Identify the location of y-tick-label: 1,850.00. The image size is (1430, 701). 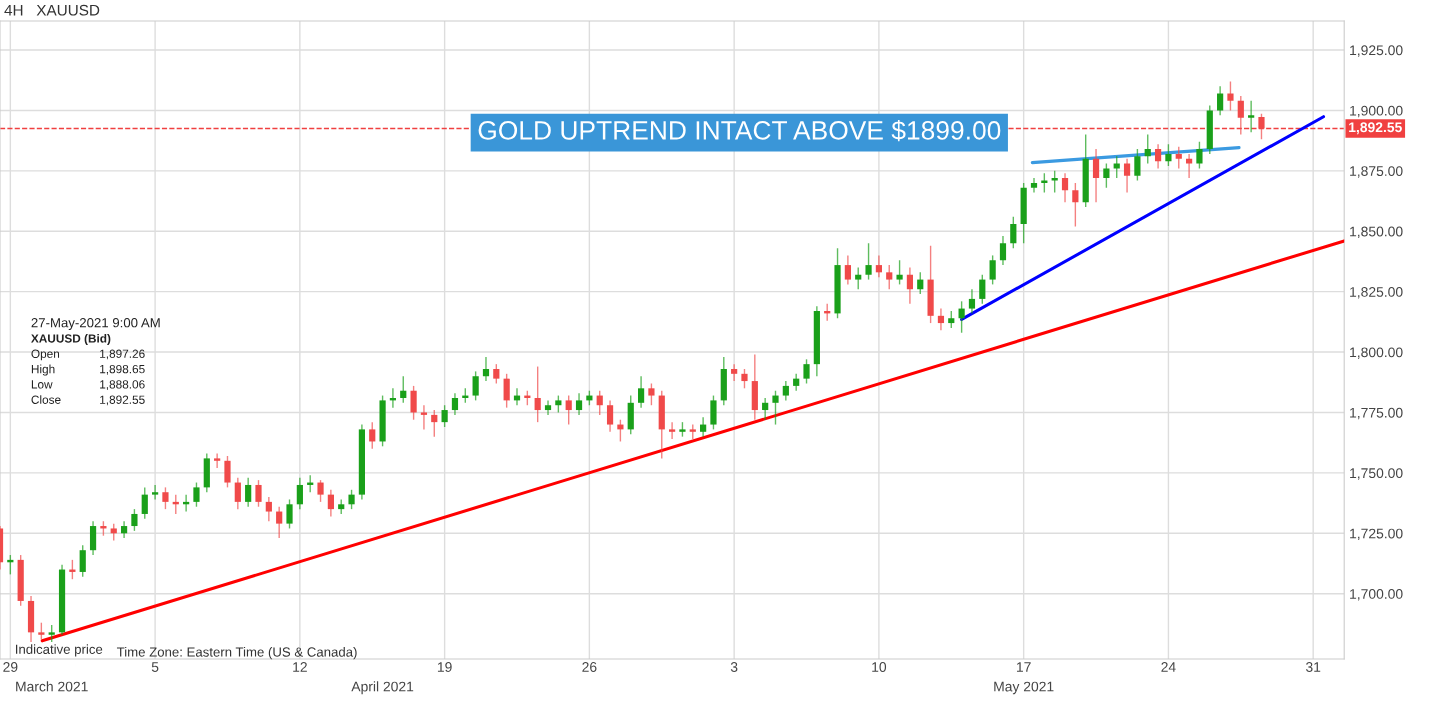
(1376, 232).